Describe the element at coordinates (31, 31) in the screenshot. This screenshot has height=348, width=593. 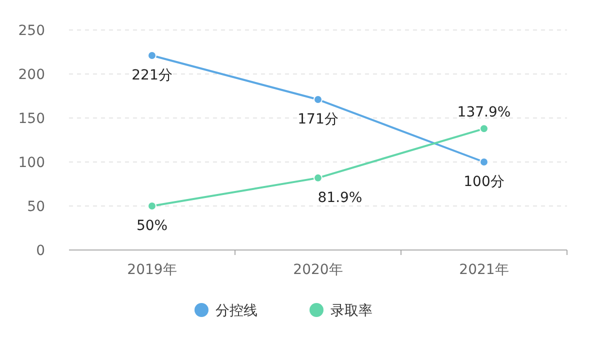
I see `y-tick-label: 250` at that location.